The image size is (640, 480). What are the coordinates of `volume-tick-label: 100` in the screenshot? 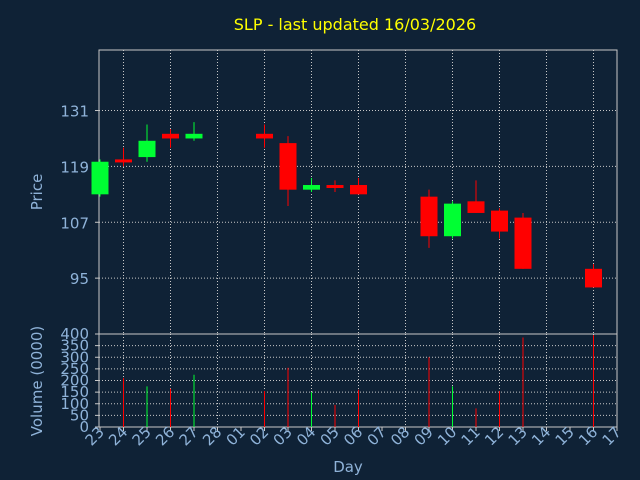 It's located at (74, 404).